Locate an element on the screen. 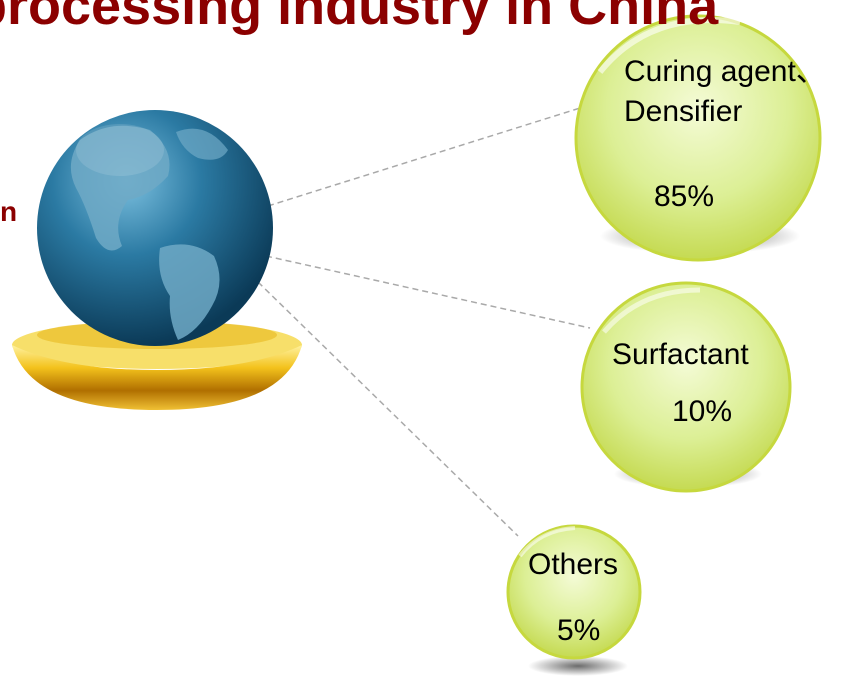  connector-to-surfactant is located at coordinates (428, 292).